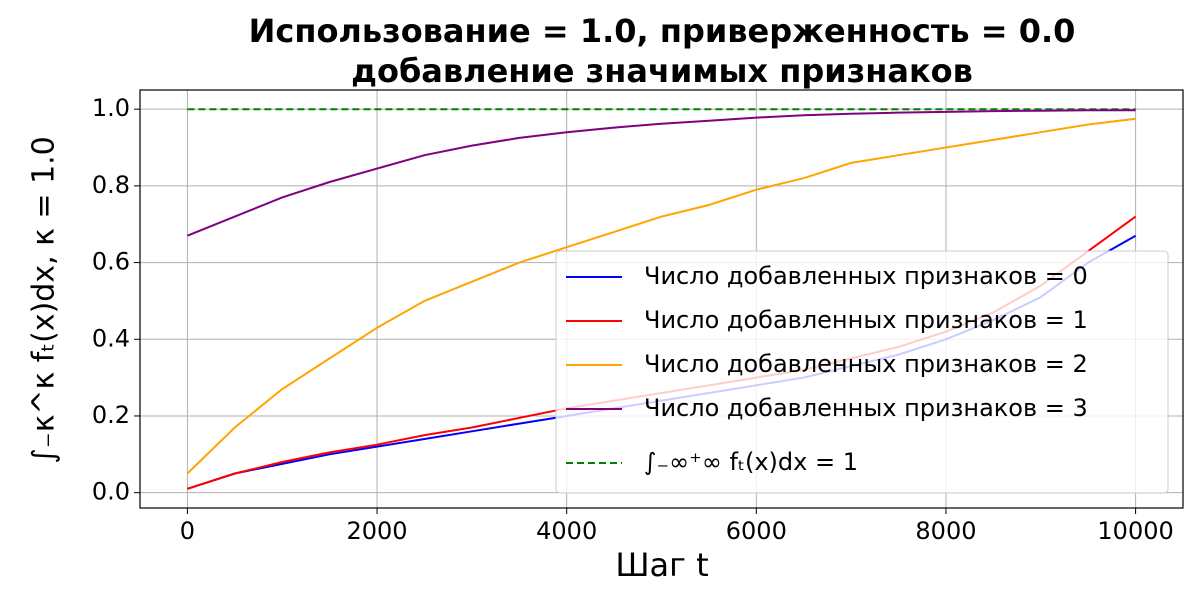 The height and width of the screenshot is (600, 1200). What do you see at coordinates (945, 531) in the screenshot?
I see `x-tick-label: 8000` at bounding box center [945, 531].